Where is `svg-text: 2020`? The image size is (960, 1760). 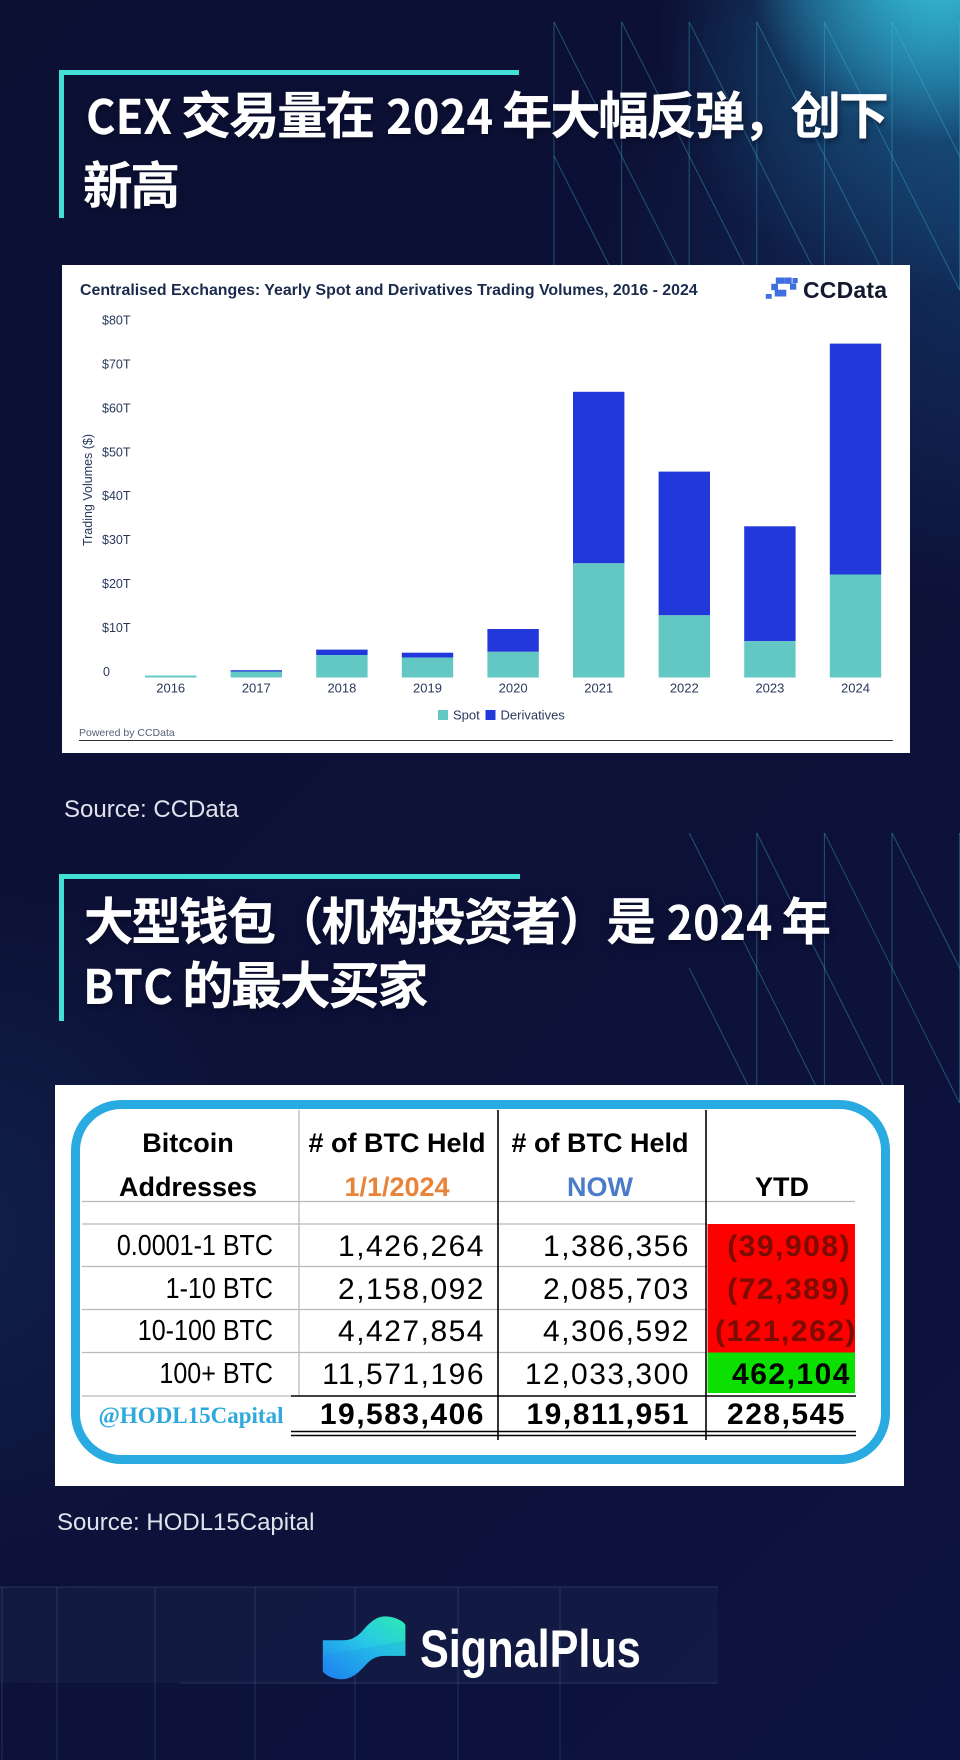
svg-text: 2020 is located at coordinates (513, 688).